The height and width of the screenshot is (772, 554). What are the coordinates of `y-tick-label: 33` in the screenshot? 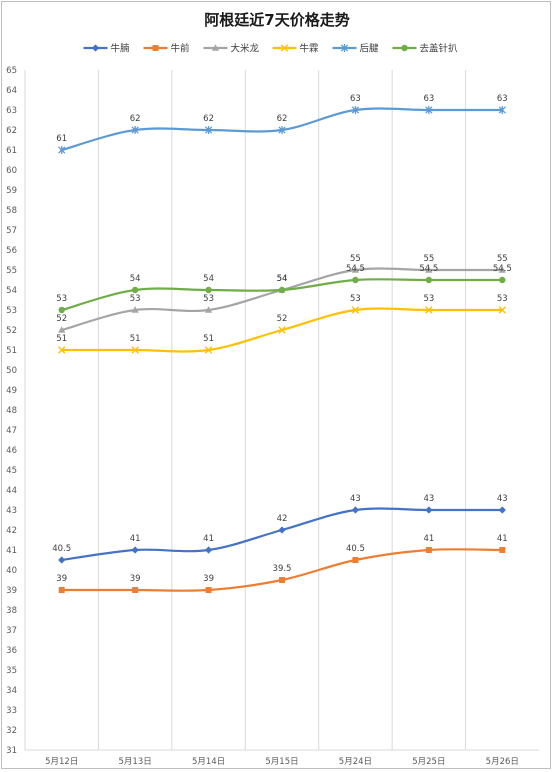 It's located at (11, 711).